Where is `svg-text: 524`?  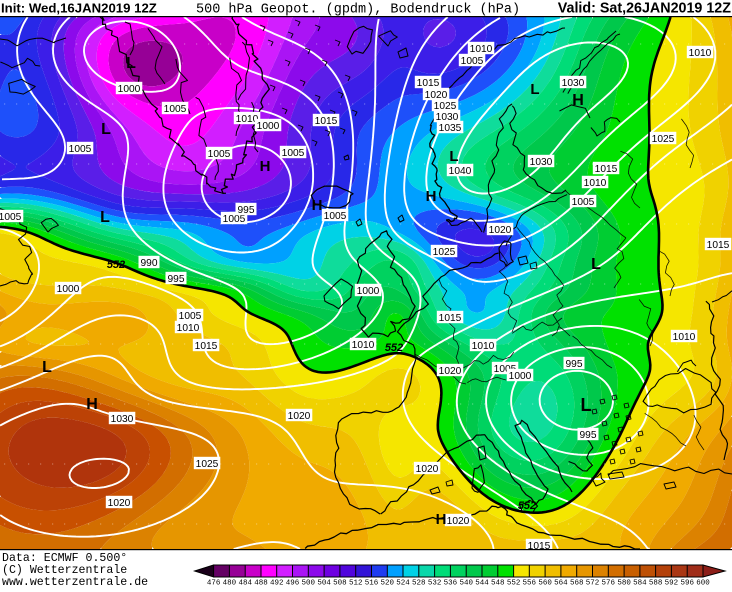
svg-text: 524 is located at coordinates (403, 584).